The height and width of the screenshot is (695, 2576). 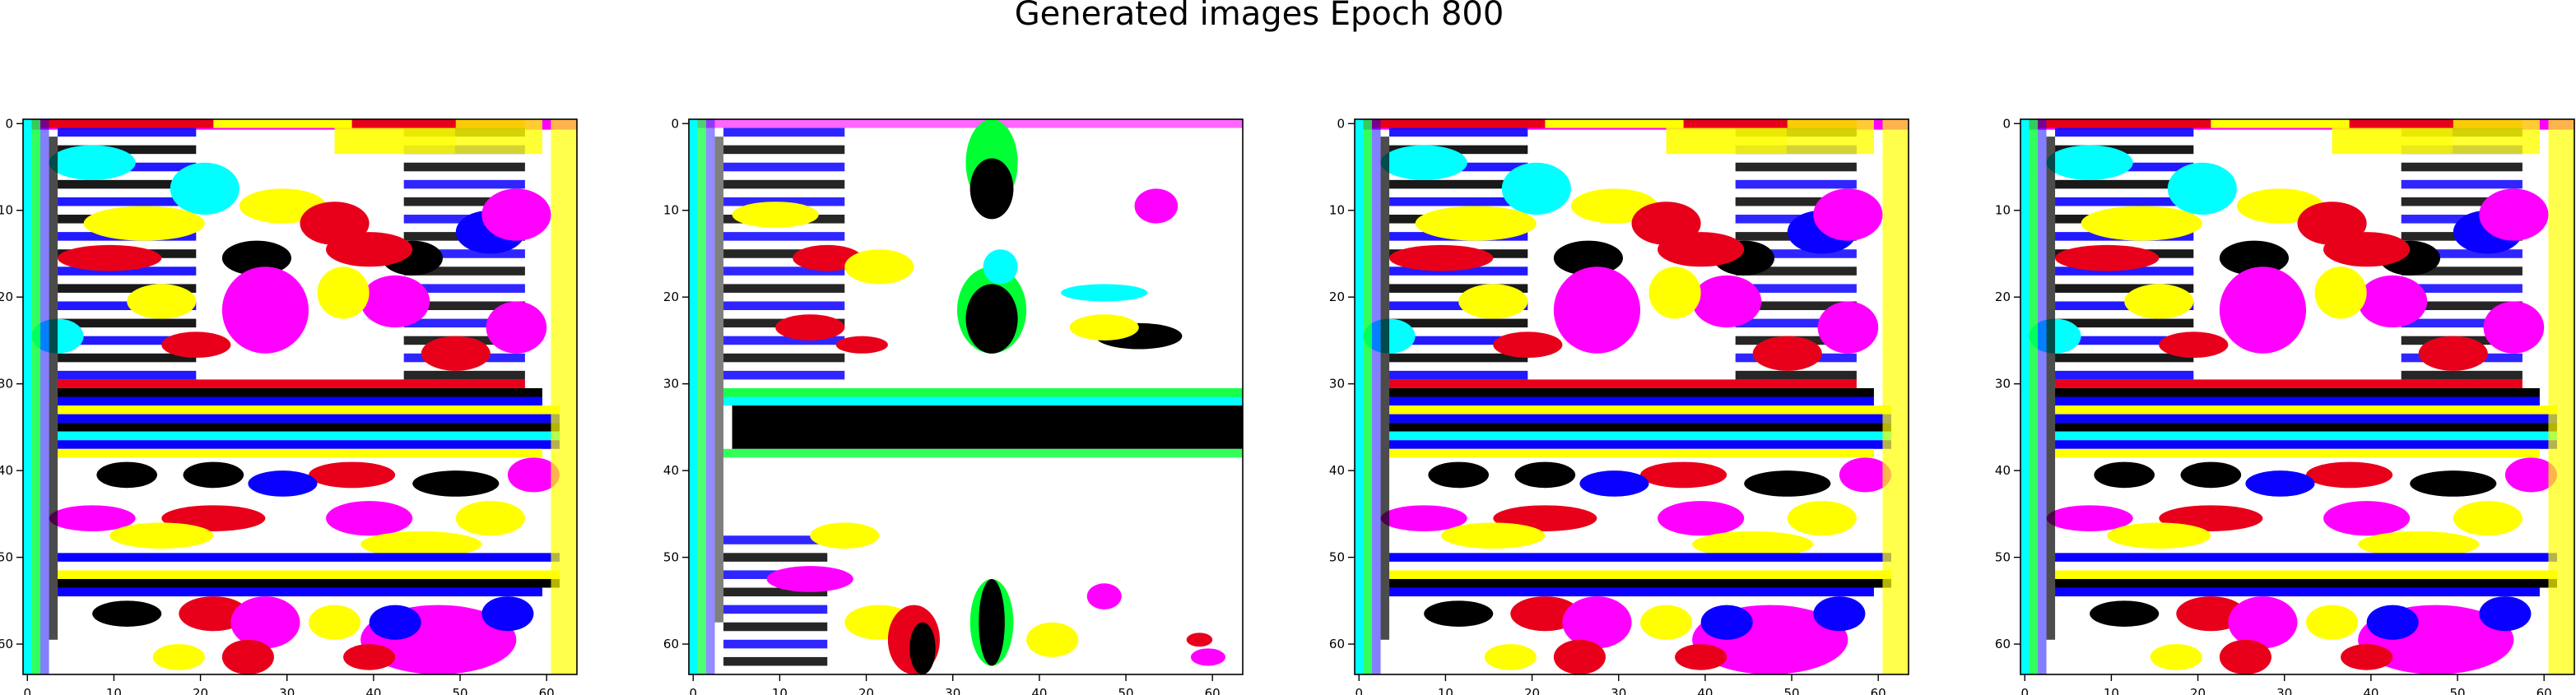 I want to click on x-tick-label: 40, so click(x=1039, y=690).